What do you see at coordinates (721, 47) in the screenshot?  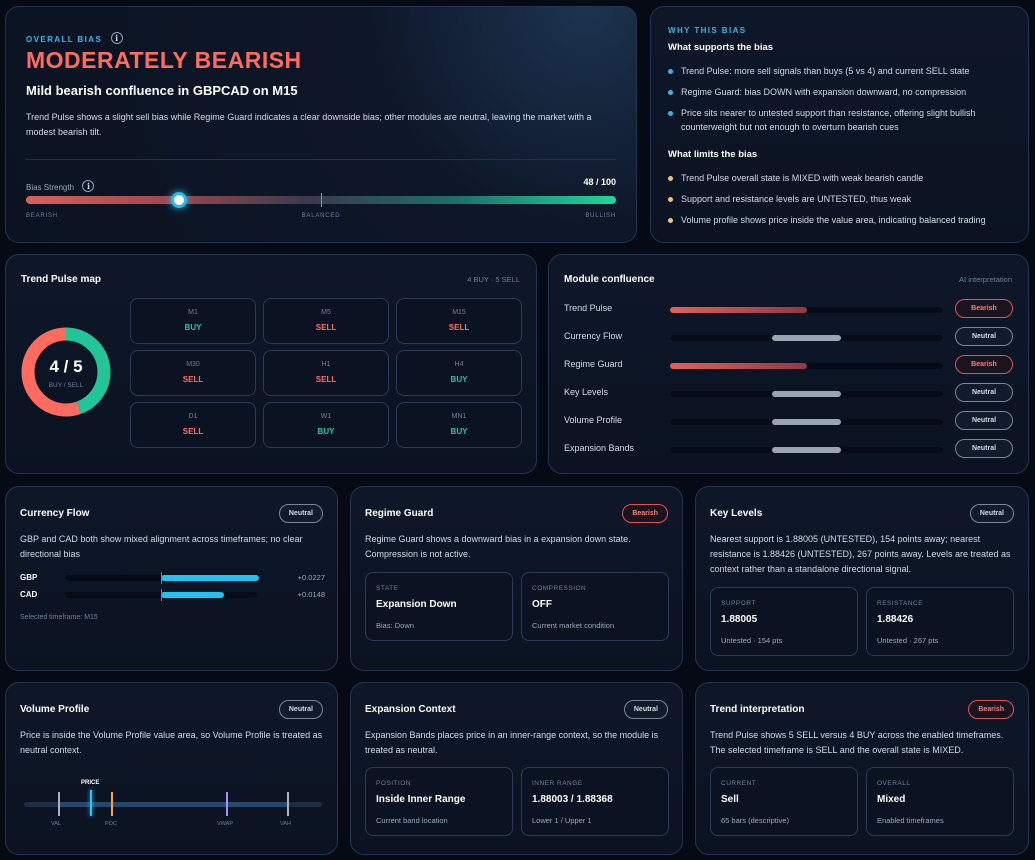 I see `supports-title: What supports the bias` at bounding box center [721, 47].